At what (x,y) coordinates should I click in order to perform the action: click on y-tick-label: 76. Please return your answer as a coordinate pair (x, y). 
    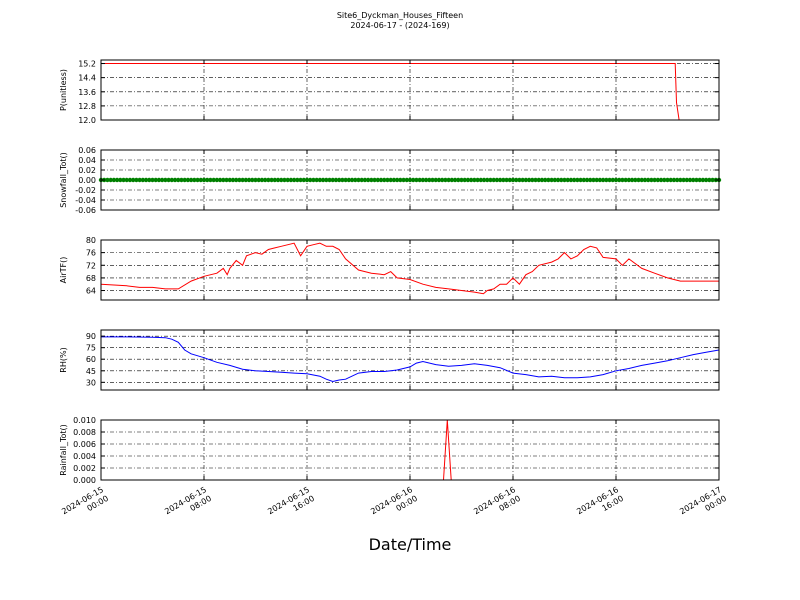
    Looking at the image, I should click on (91, 253).